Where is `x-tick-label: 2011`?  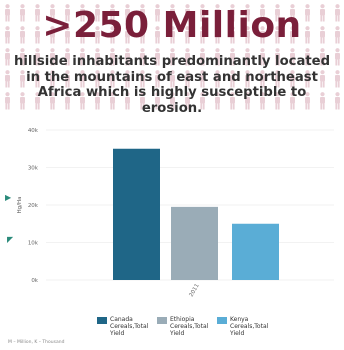 x-tick-label: 2011 is located at coordinates (195, 290).